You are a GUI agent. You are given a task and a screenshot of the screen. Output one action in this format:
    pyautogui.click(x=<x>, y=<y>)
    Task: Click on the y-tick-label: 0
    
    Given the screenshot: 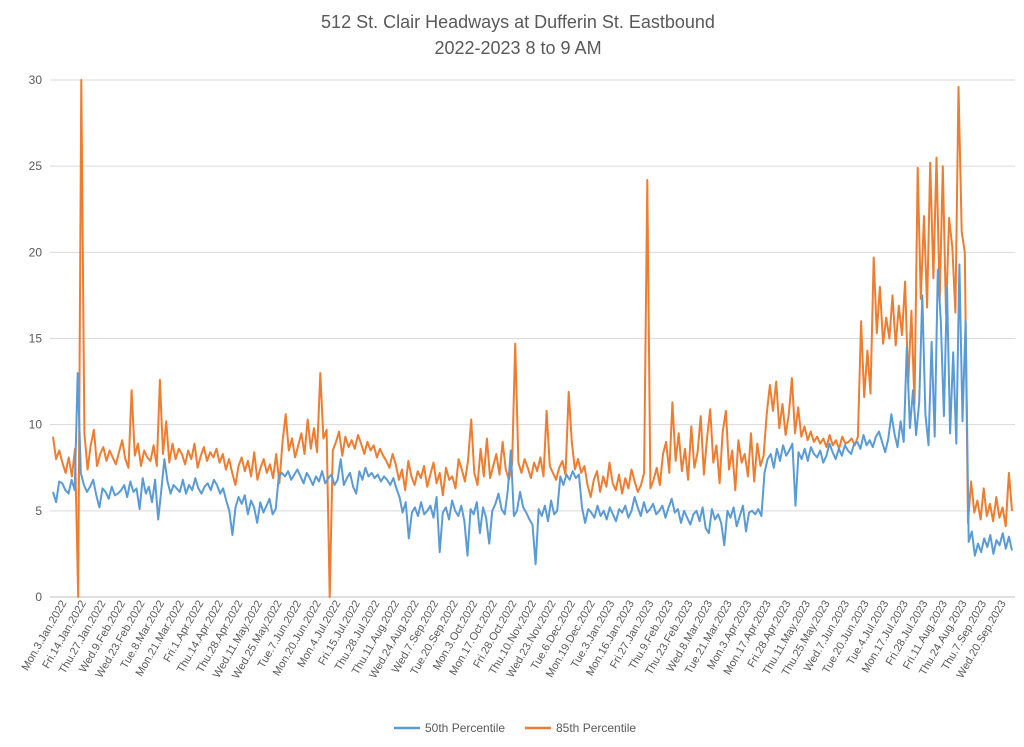 What is the action you would take?
    pyautogui.click(x=38, y=597)
    